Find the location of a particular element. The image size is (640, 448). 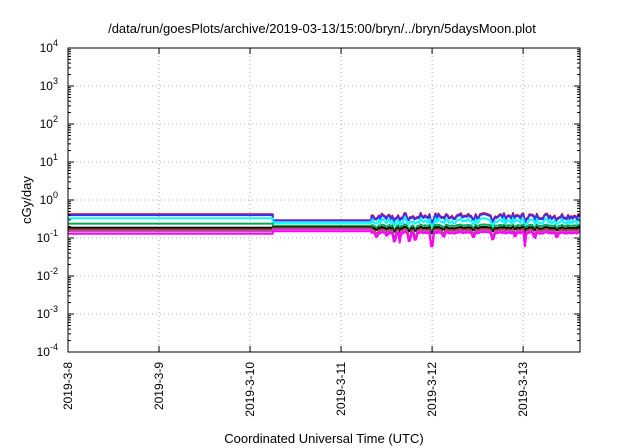

y-tick-label: 10¹ is located at coordinates (49, 160).